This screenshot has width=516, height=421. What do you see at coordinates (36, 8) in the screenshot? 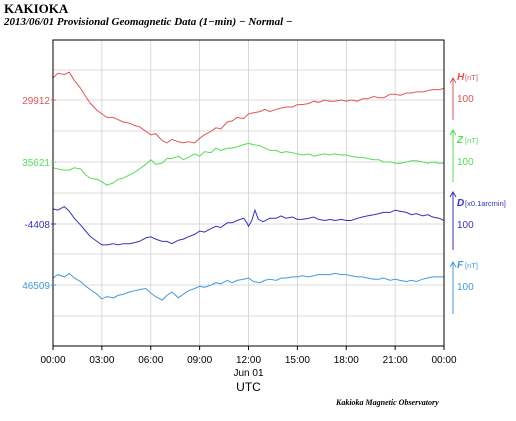
I see `station-title: KAKIOKA` at bounding box center [36, 8].